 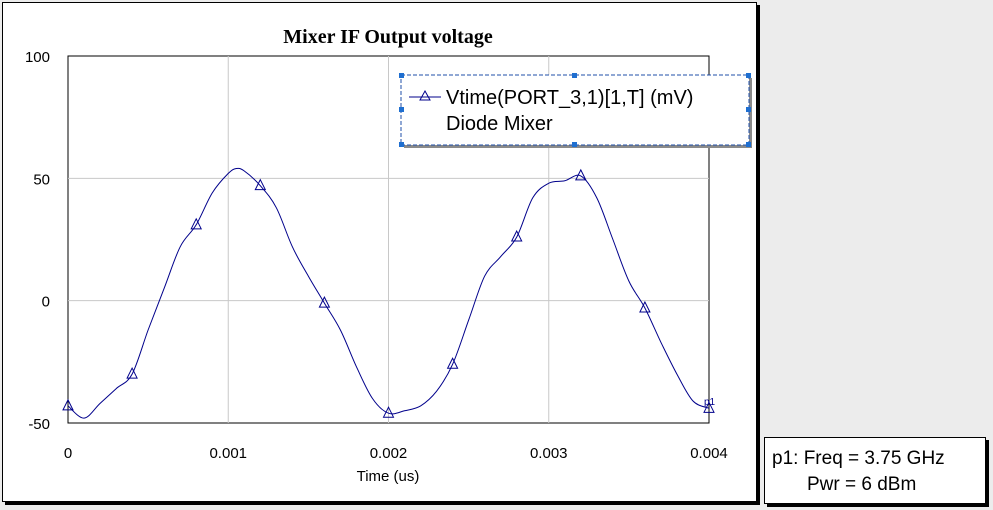 I want to click on legend-handle-bl, so click(x=401, y=144).